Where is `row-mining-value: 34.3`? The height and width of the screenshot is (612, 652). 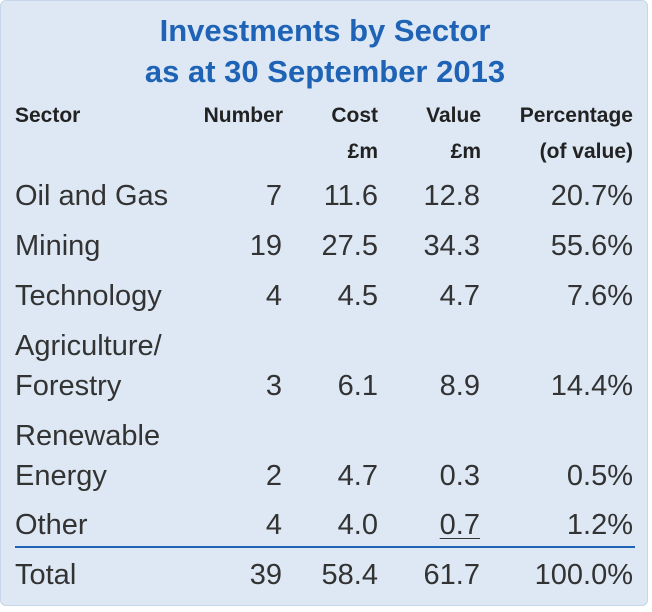
row-mining-value: 34.3 is located at coordinates (451, 246).